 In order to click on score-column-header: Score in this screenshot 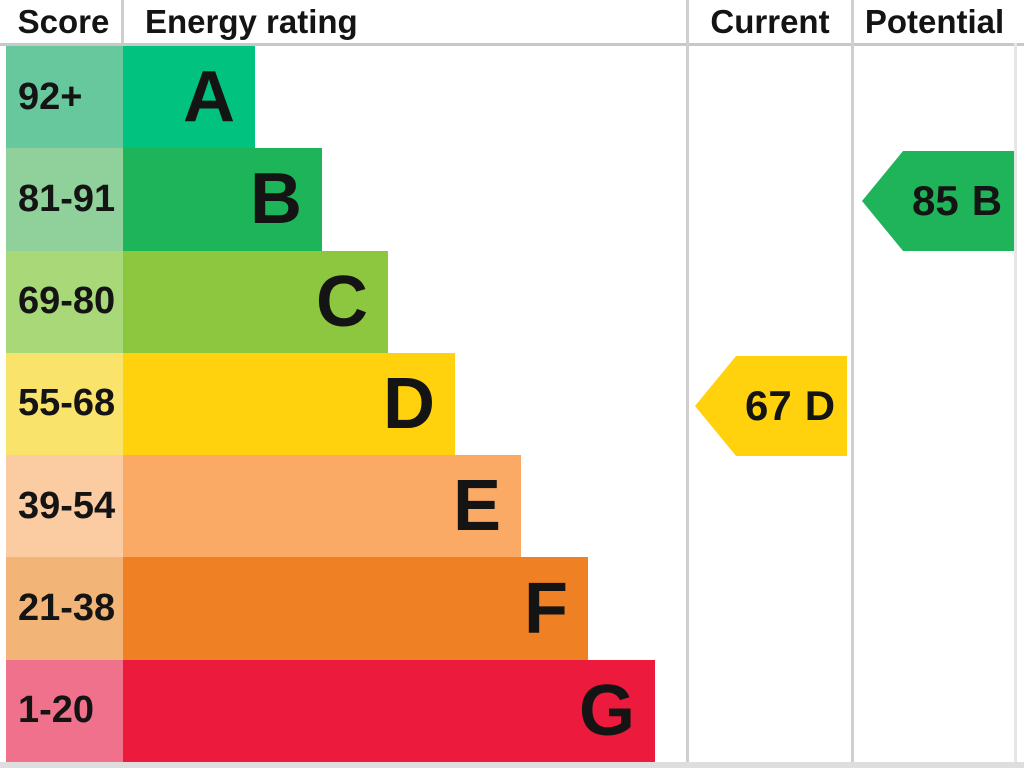, I will do `click(63, 21)`.